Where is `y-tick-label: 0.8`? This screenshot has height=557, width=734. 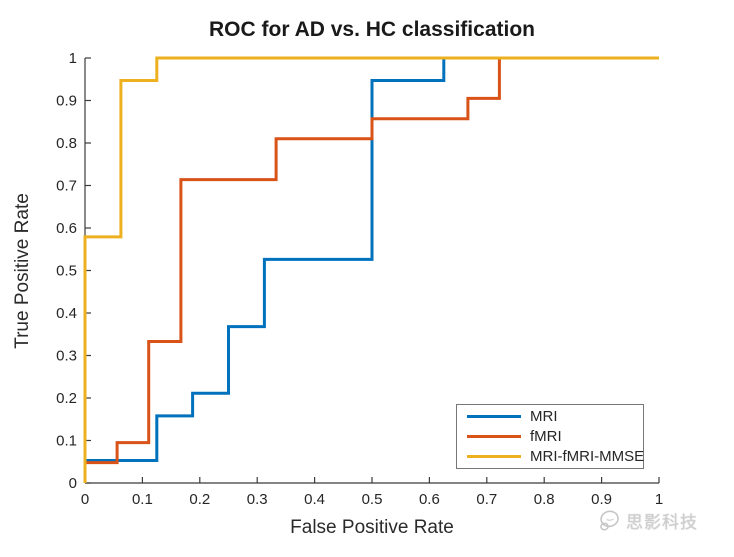 y-tick-label: 0.8 is located at coordinates (66, 143).